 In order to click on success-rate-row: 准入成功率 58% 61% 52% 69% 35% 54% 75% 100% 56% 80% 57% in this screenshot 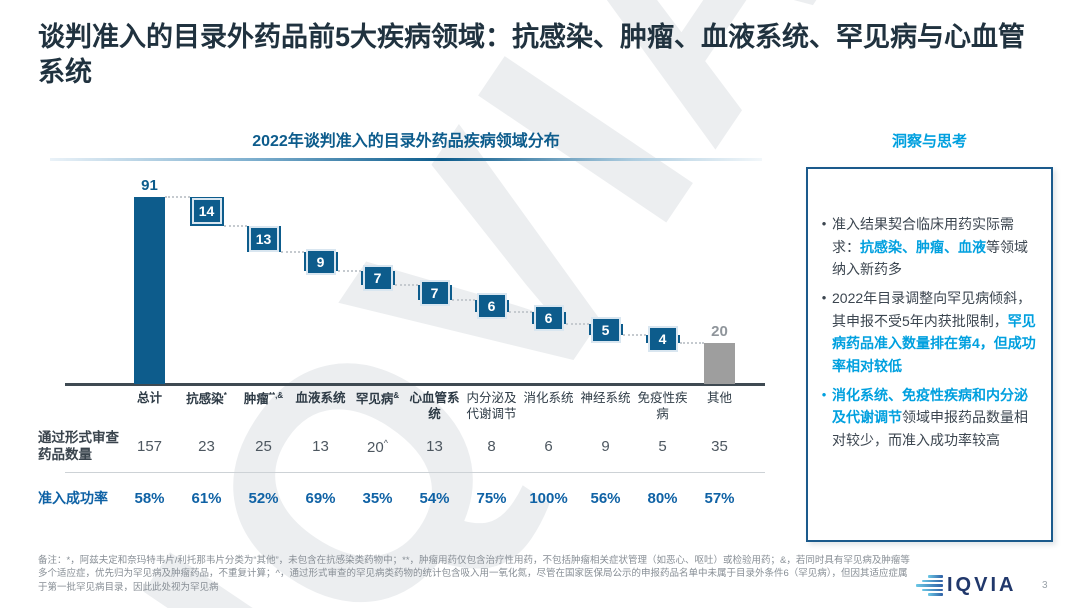, I will do `click(406, 498)`.